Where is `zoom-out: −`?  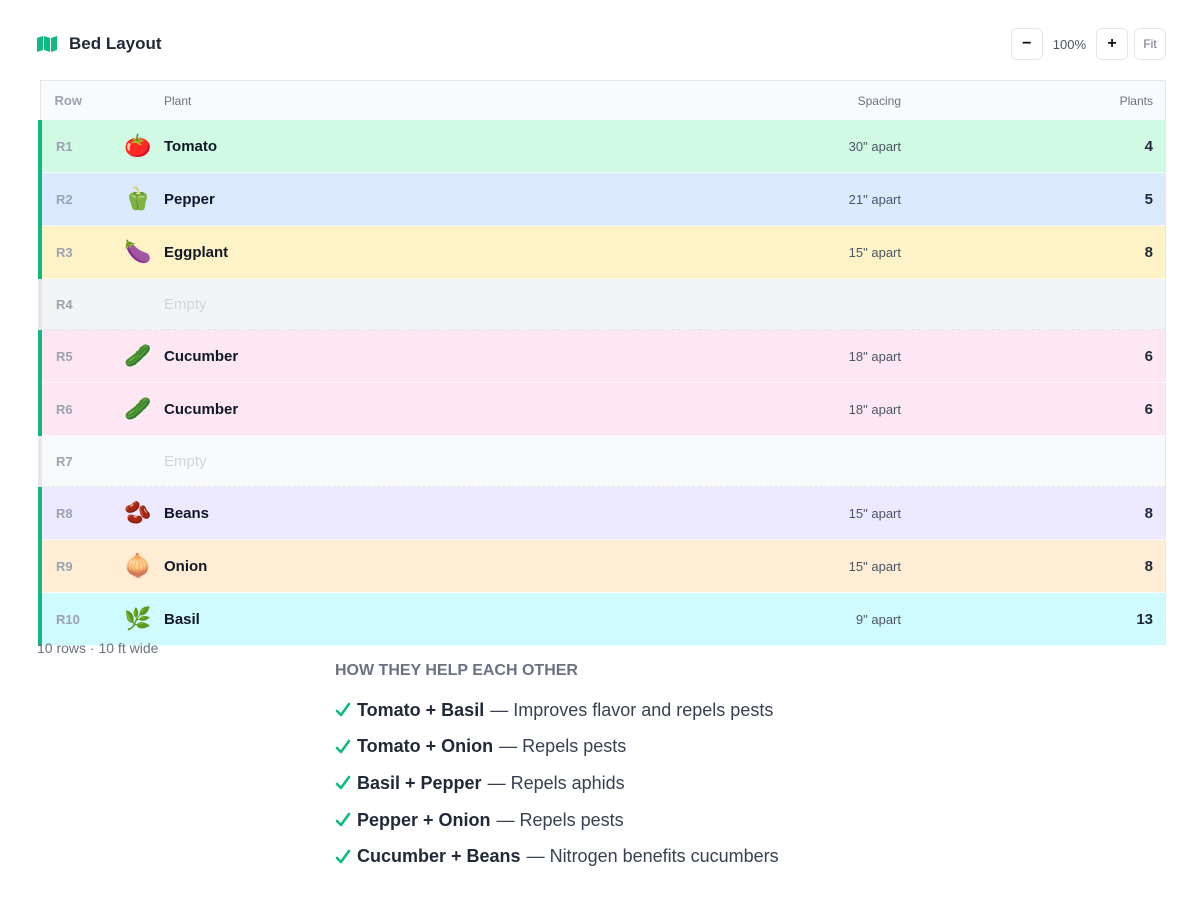
zoom-out: − is located at coordinates (1026, 44).